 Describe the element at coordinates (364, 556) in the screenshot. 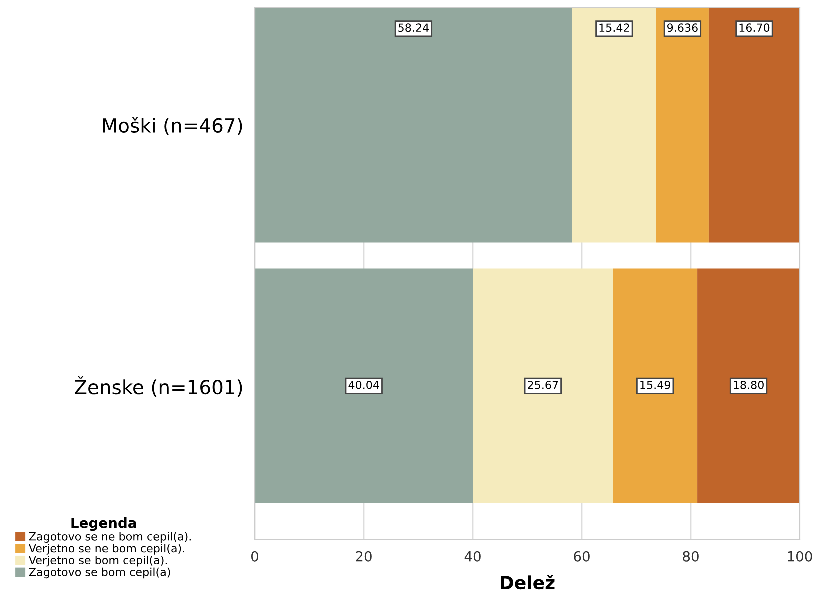

I see `x-tick-label: 20` at that location.